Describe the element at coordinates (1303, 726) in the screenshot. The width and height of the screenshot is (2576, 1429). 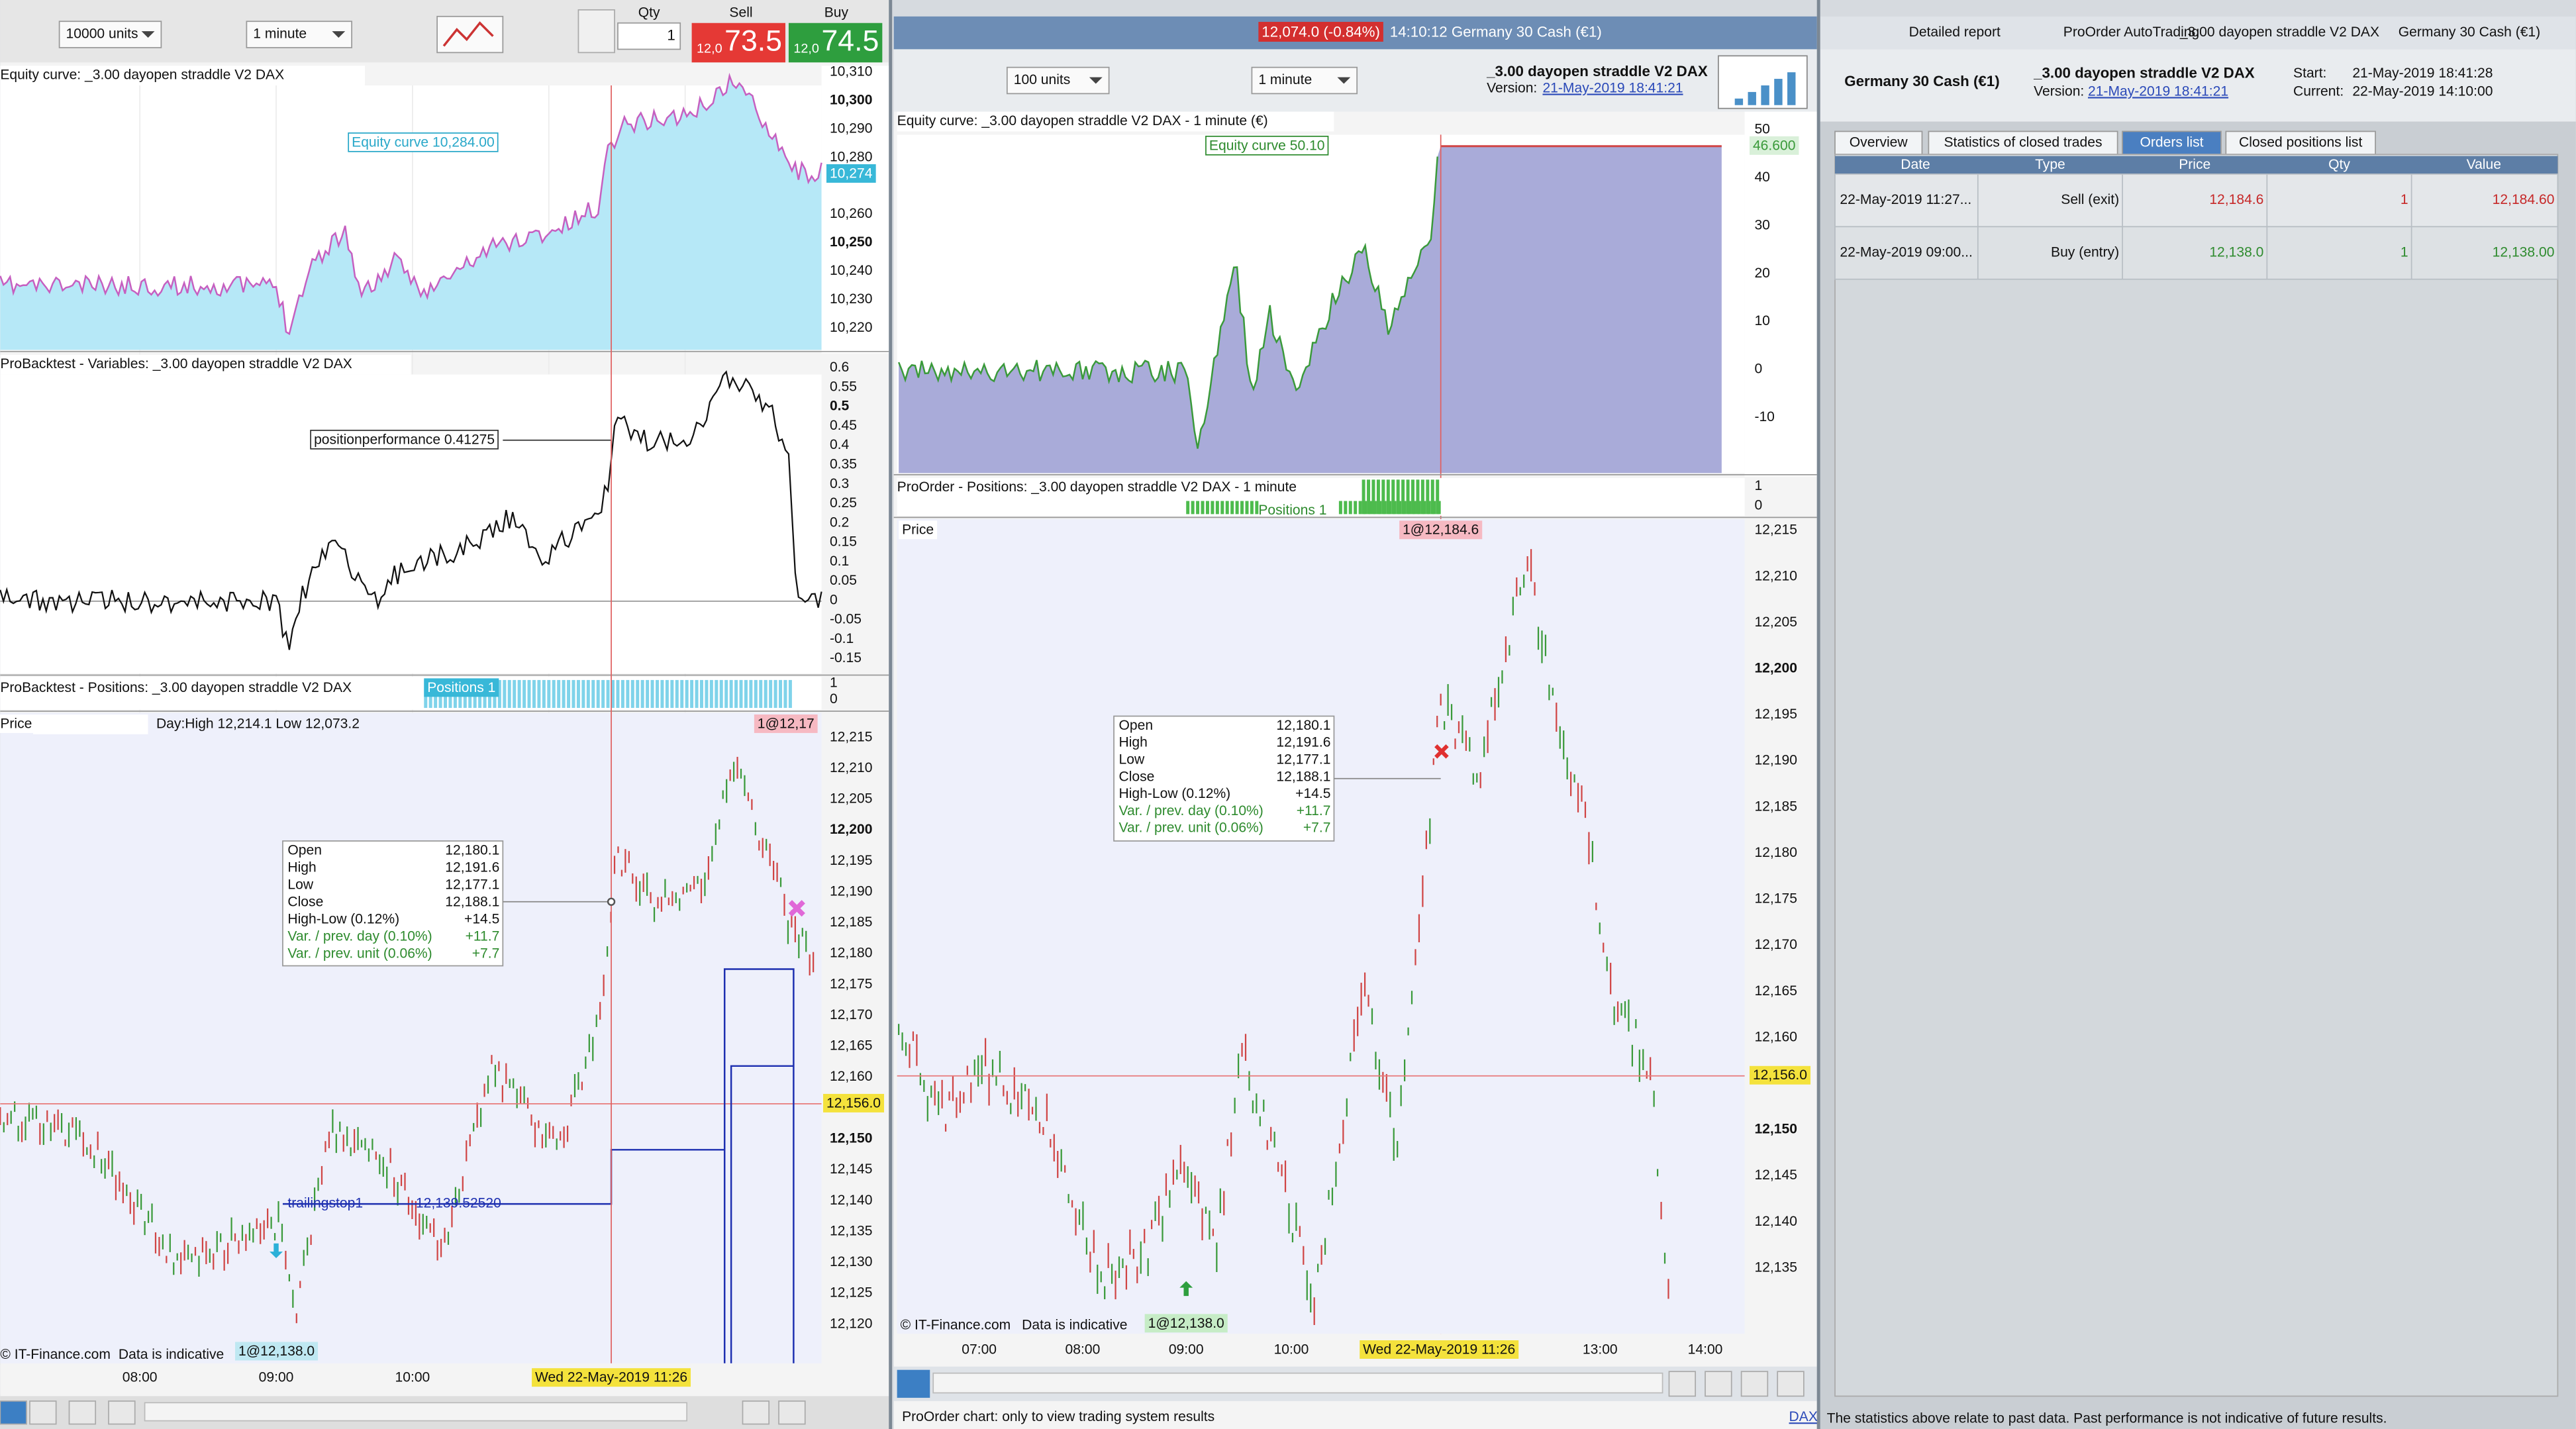
I see `label: 12,180.1` at that location.